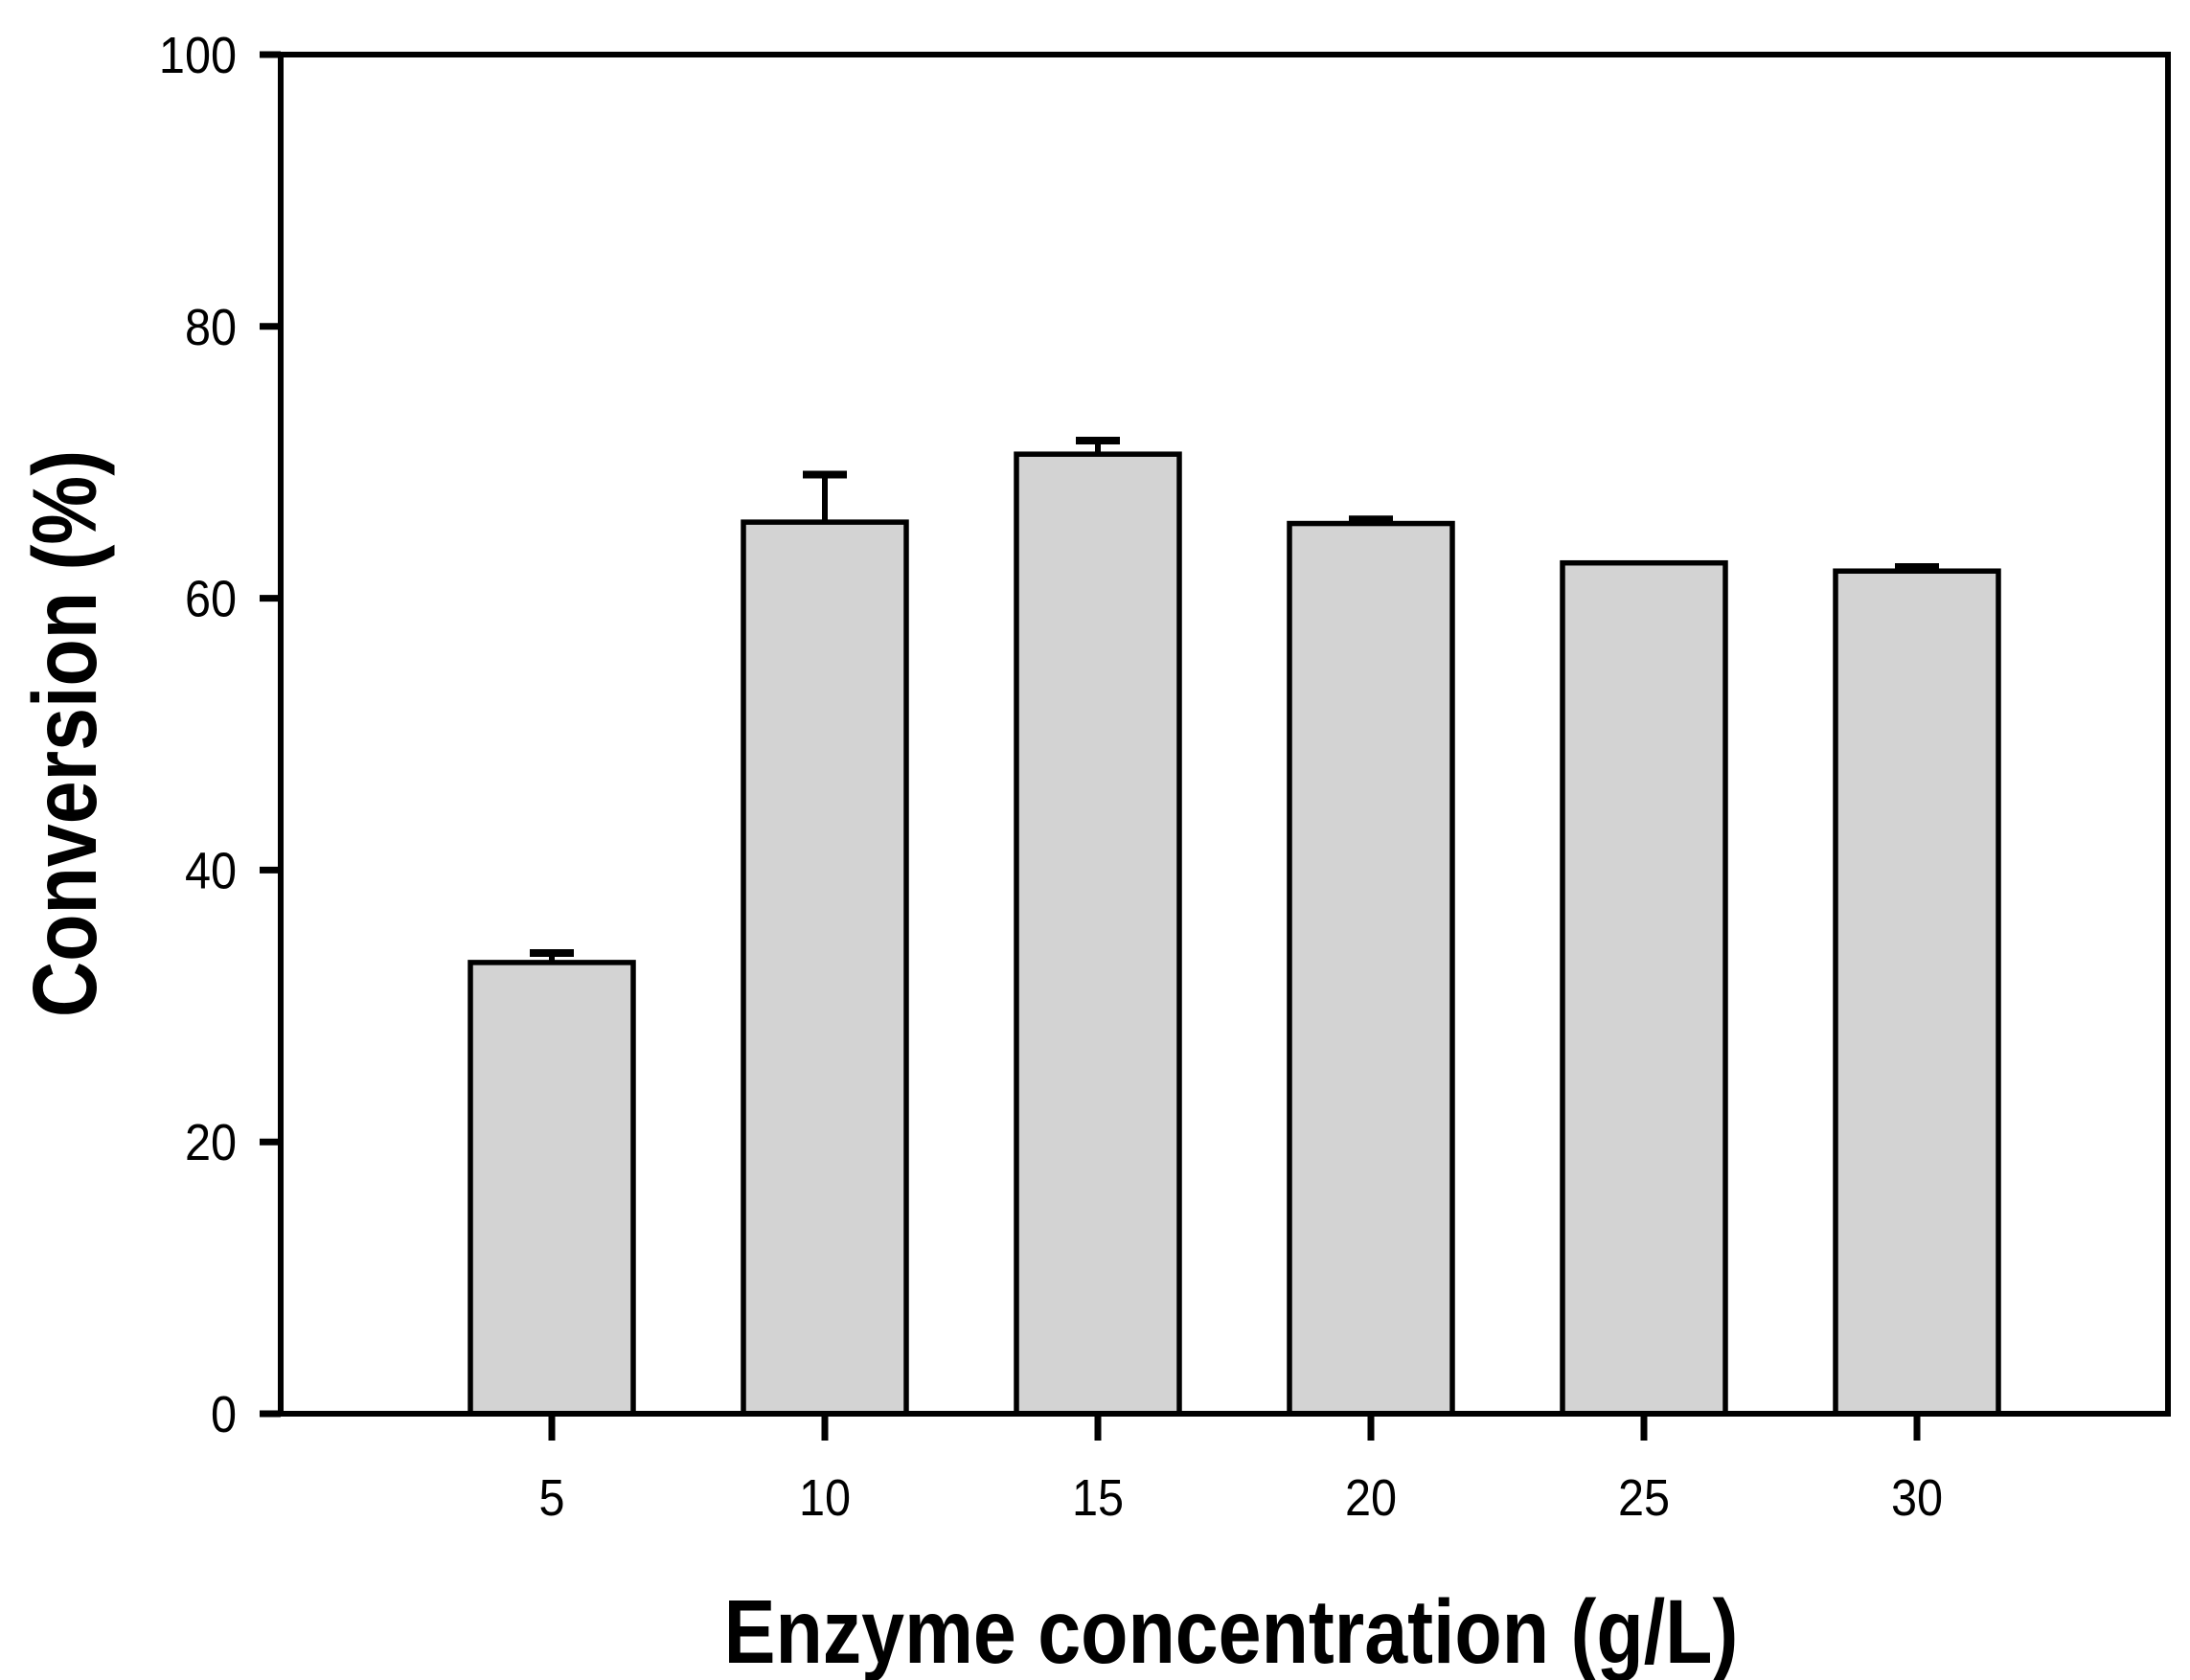  What do you see at coordinates (198, 55) in the screenshot?
I see `y-tick-label: 100` at bounding box center [198, 55].